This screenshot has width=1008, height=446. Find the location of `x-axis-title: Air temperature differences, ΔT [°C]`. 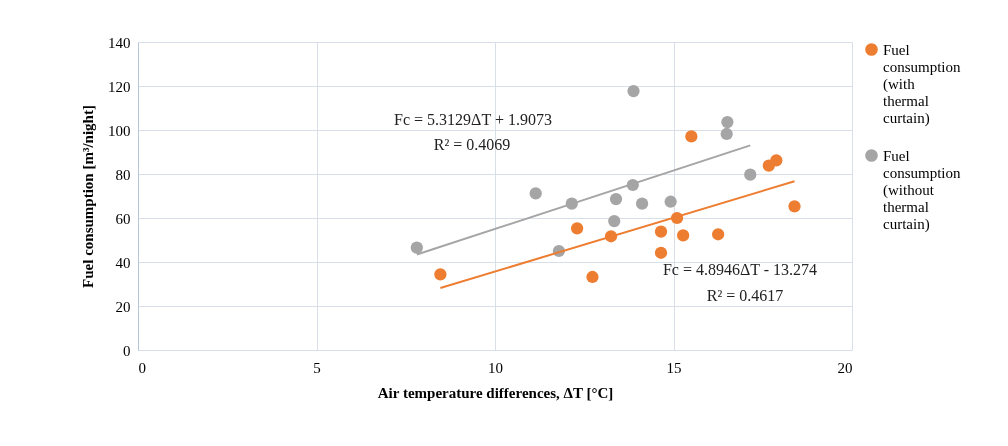

x-axis-title: Air temperature differences, ΔT [°C] is located at coordinates (495, 392).